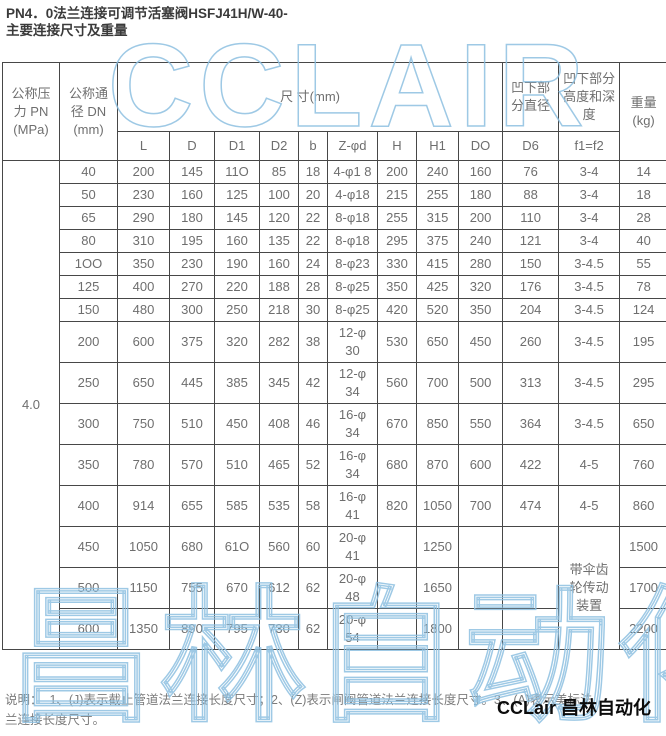  What do you see at coordinates (437, 264) in the screenshot?
I see `cell-h1: 415` at bounding box center [437, 264].